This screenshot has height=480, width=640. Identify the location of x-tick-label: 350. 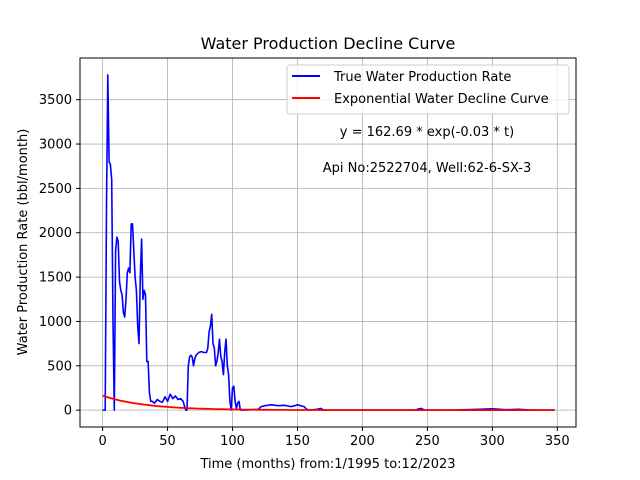
(557, 441).